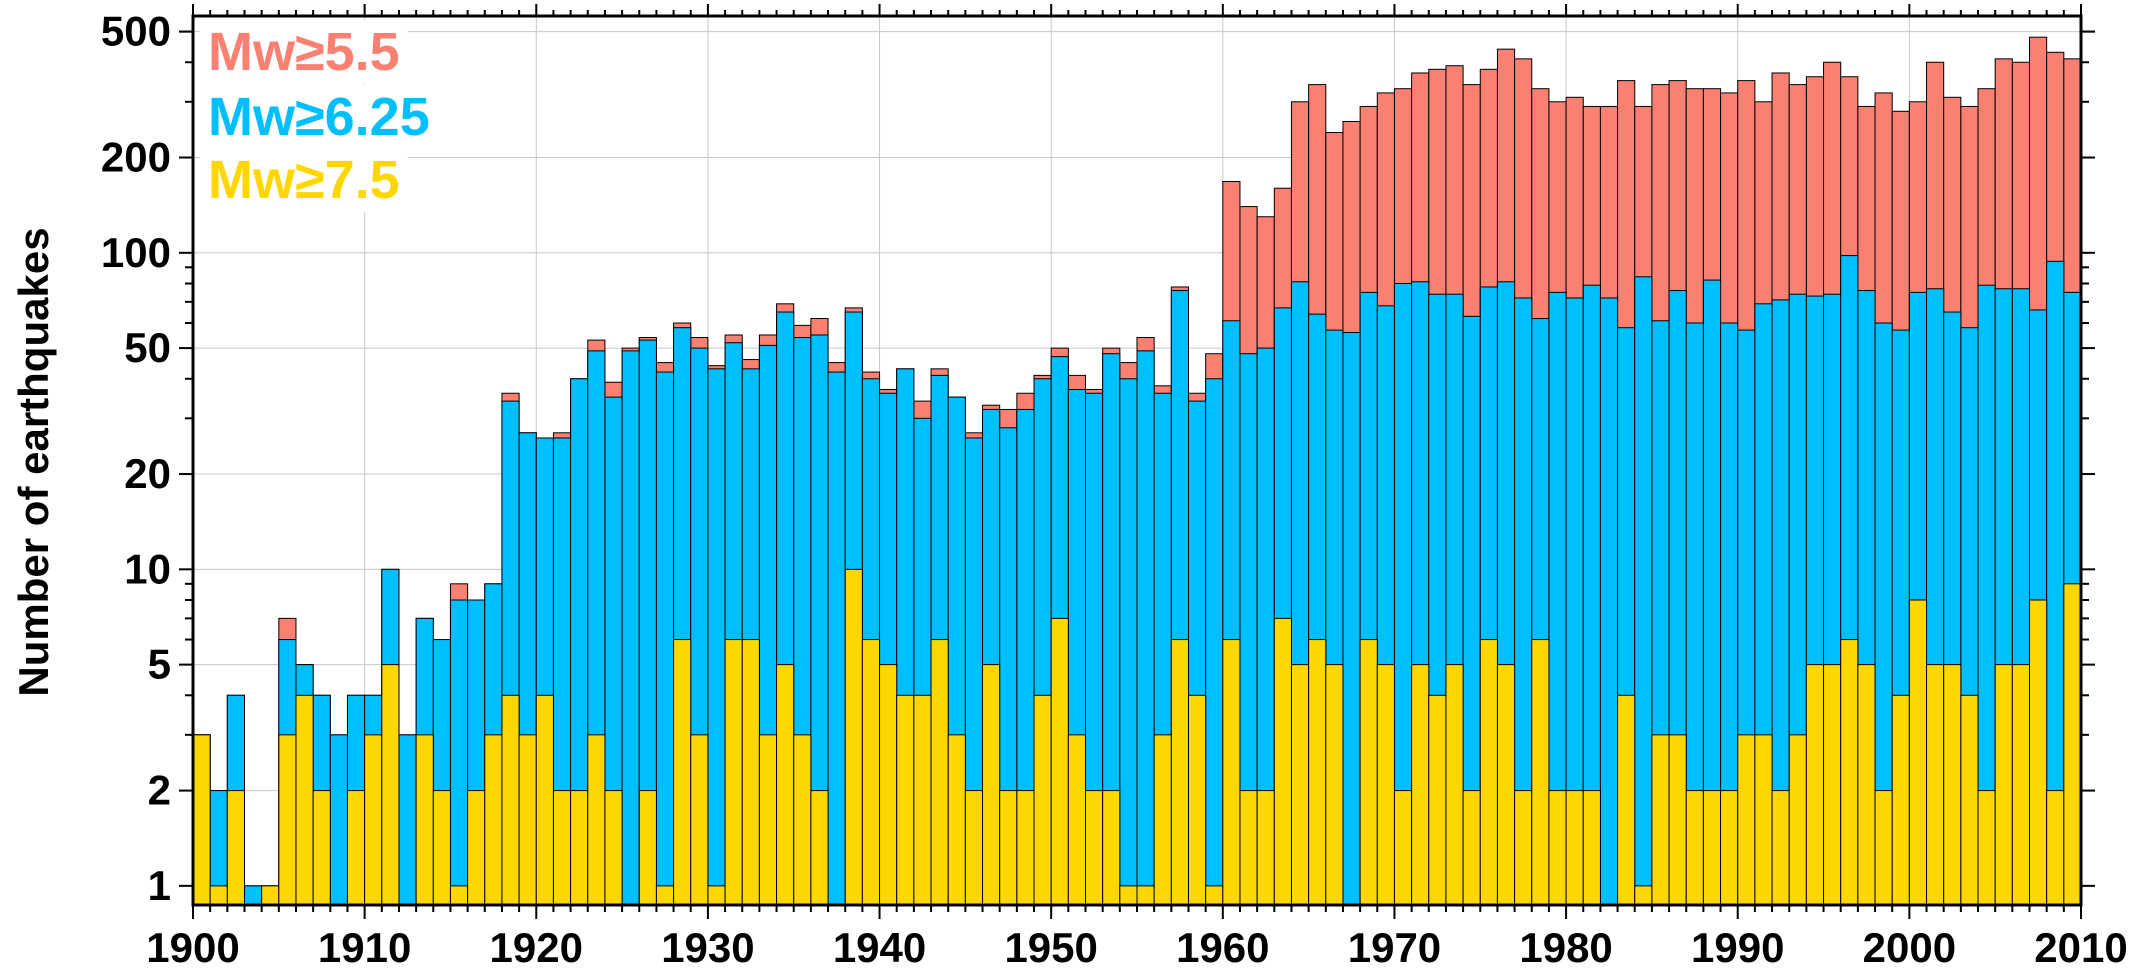 The image size is (2137, 977). I want to click on x-tick-label: 1990, so click(1737, 947).